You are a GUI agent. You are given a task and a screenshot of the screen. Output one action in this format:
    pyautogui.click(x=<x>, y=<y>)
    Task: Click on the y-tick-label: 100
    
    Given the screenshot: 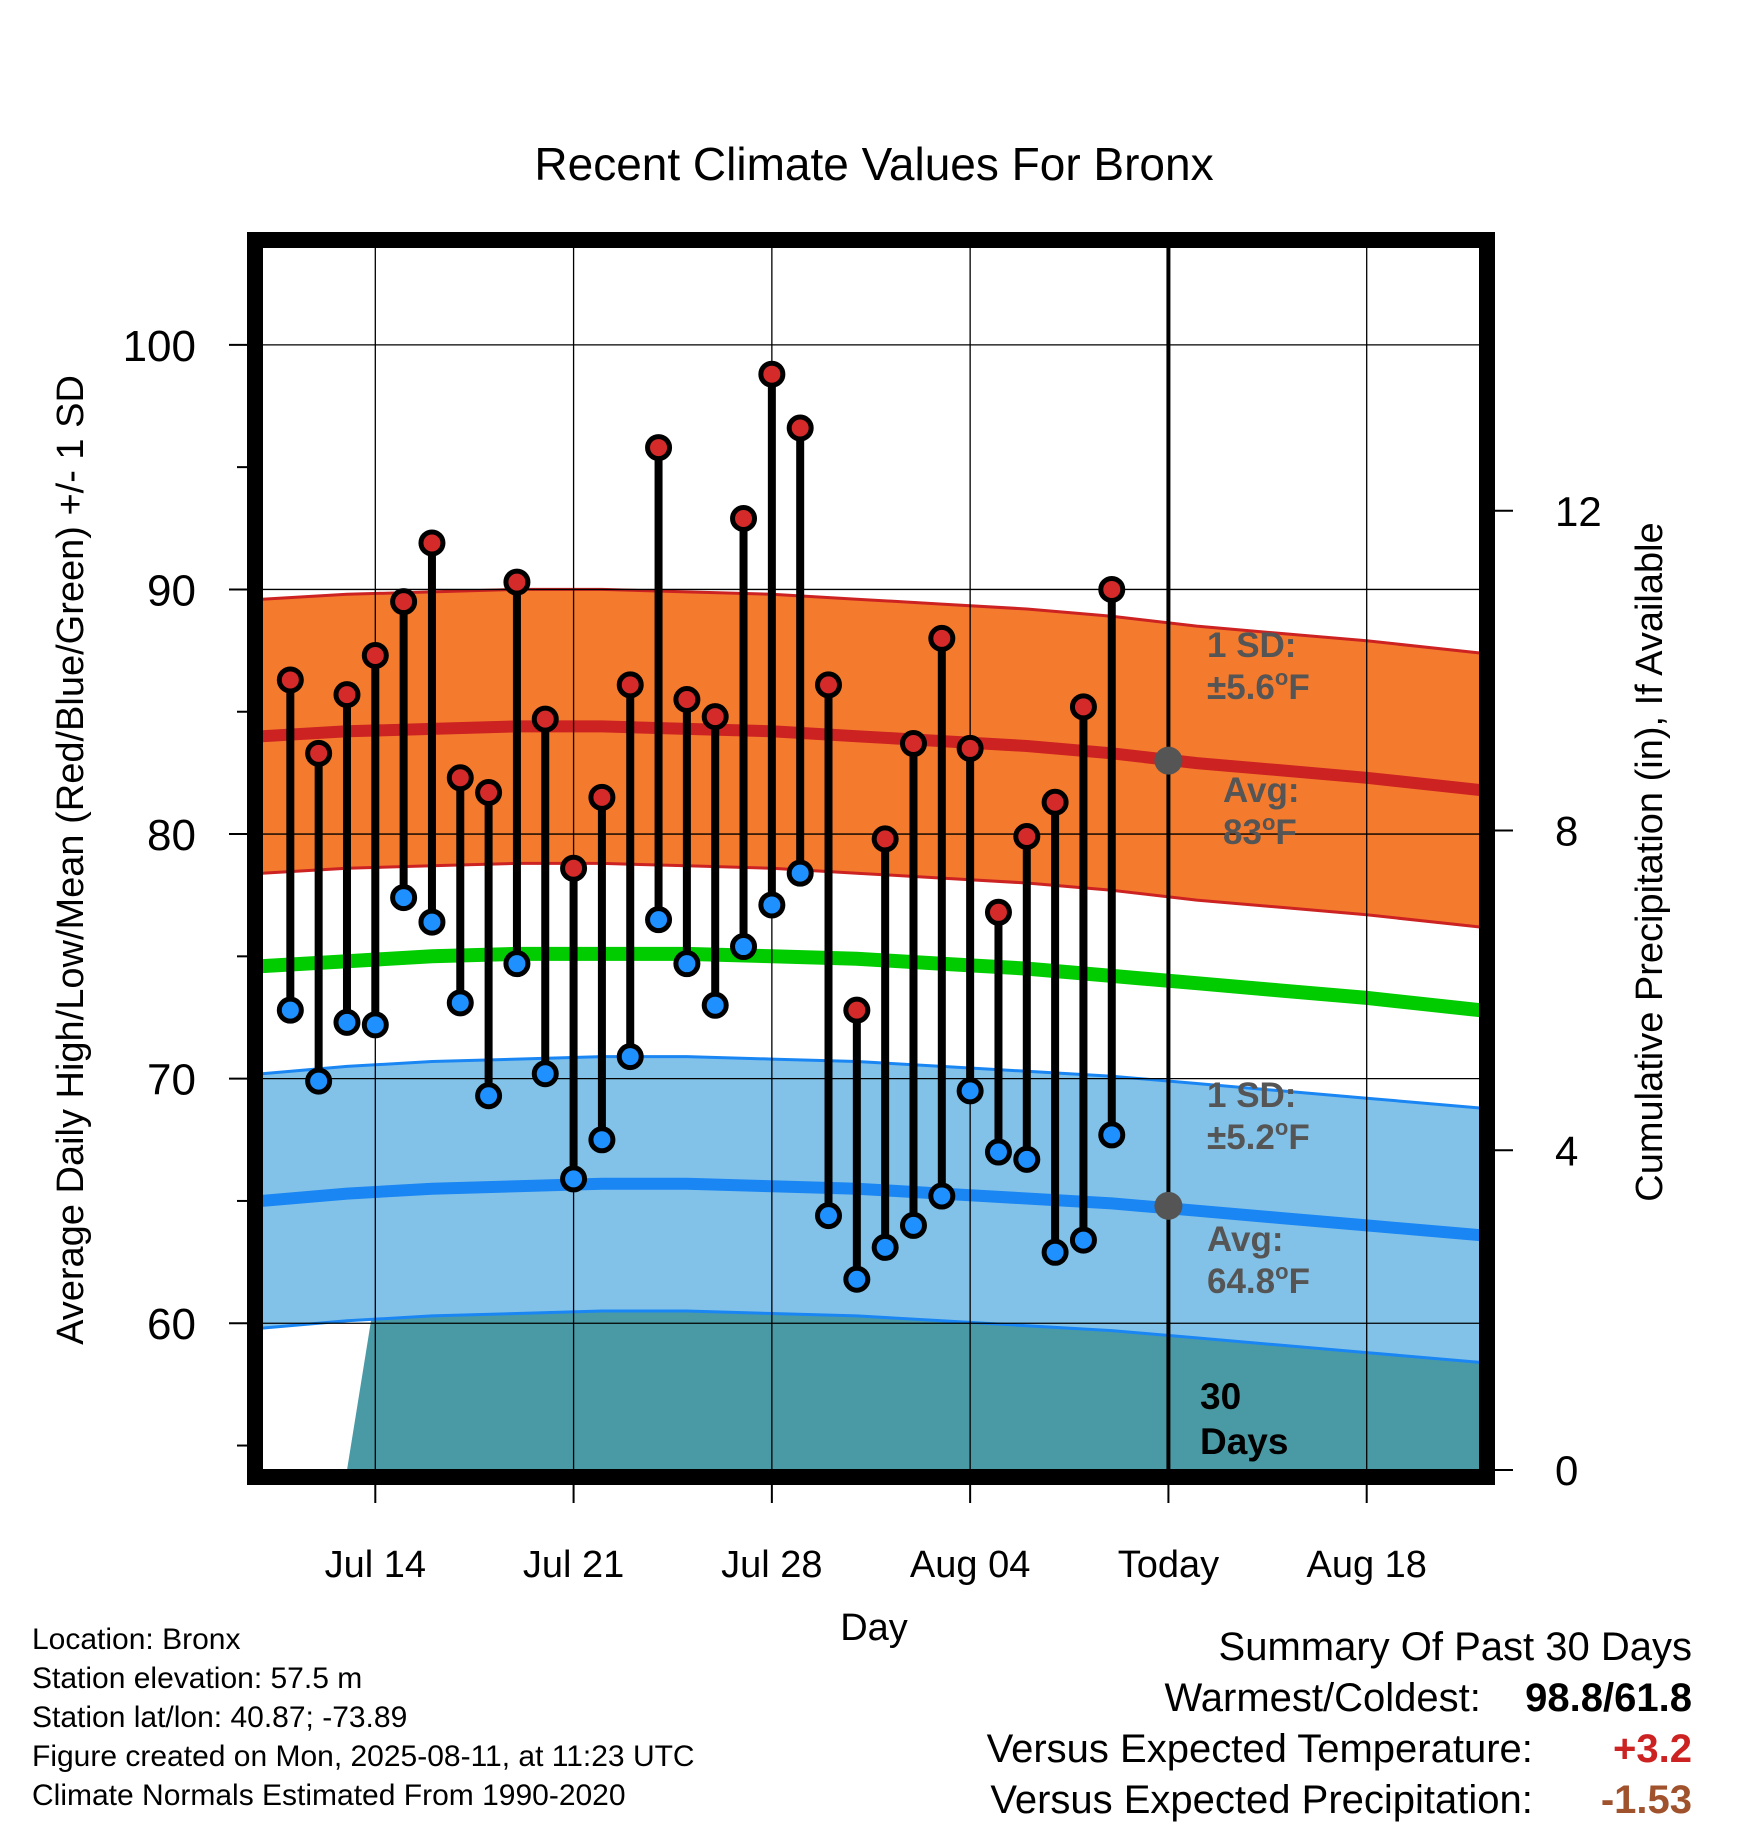 What is the action you would take?
    pyautogui.click(x=159, y=346)
    